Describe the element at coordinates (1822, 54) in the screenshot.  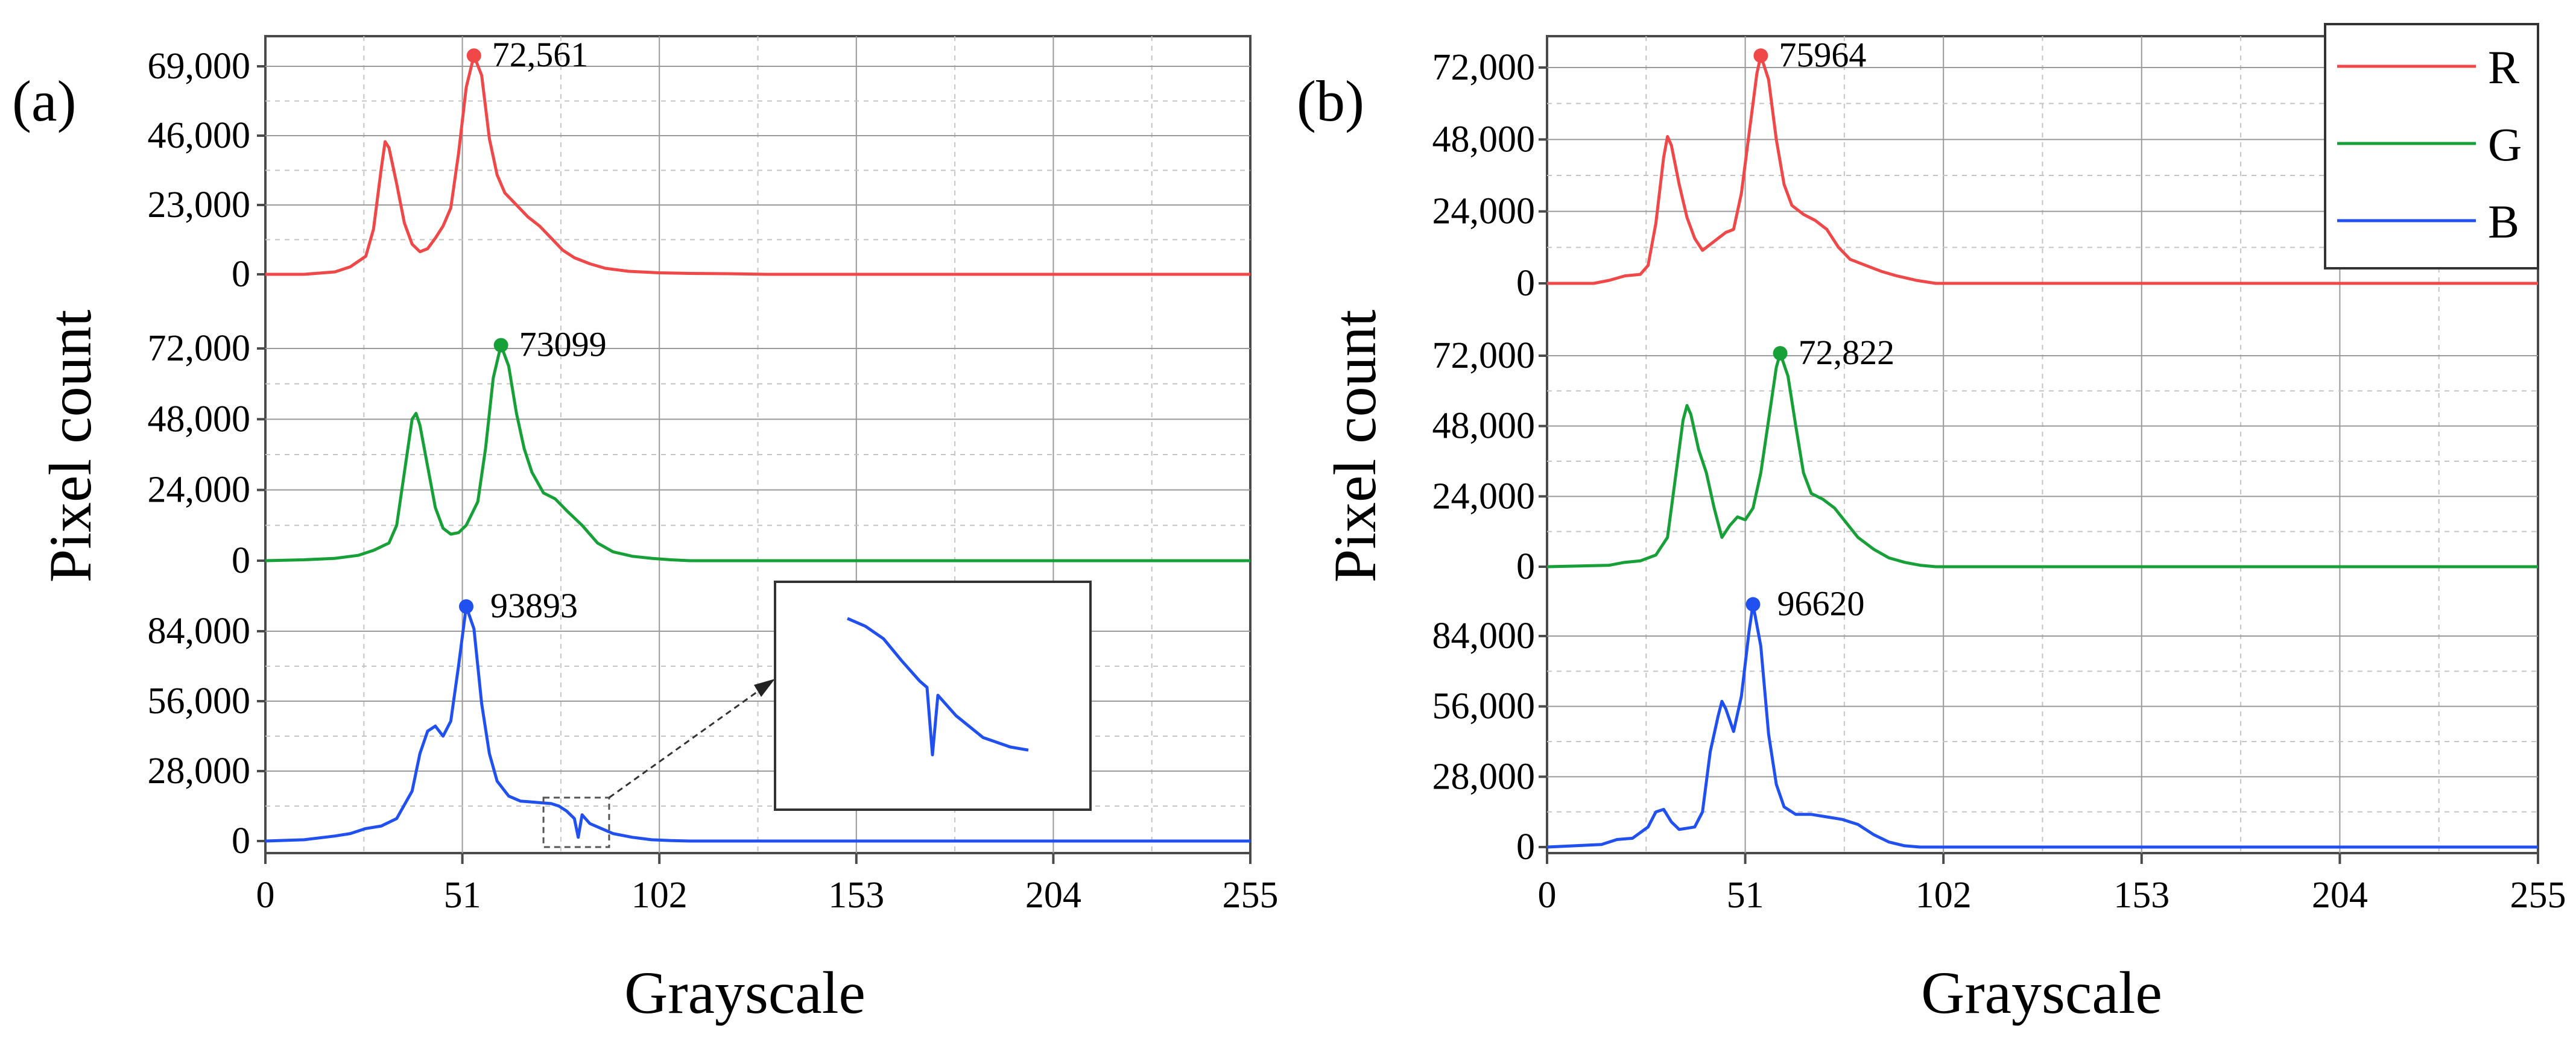
I see `peak-label-R: 75964` at that location.